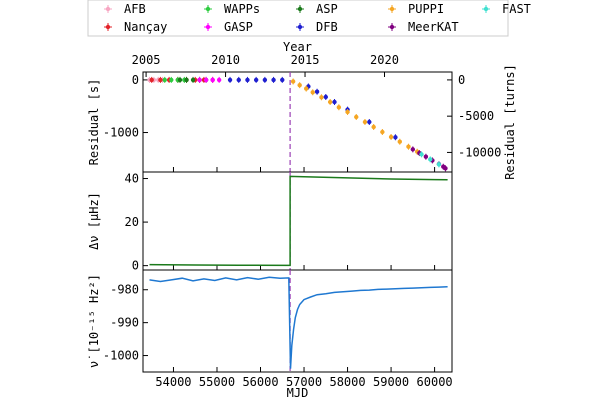  Describe the element at coordinates (516, 9) in the screenshot. I see `legend-entry-fast-label: FAST` at that location.